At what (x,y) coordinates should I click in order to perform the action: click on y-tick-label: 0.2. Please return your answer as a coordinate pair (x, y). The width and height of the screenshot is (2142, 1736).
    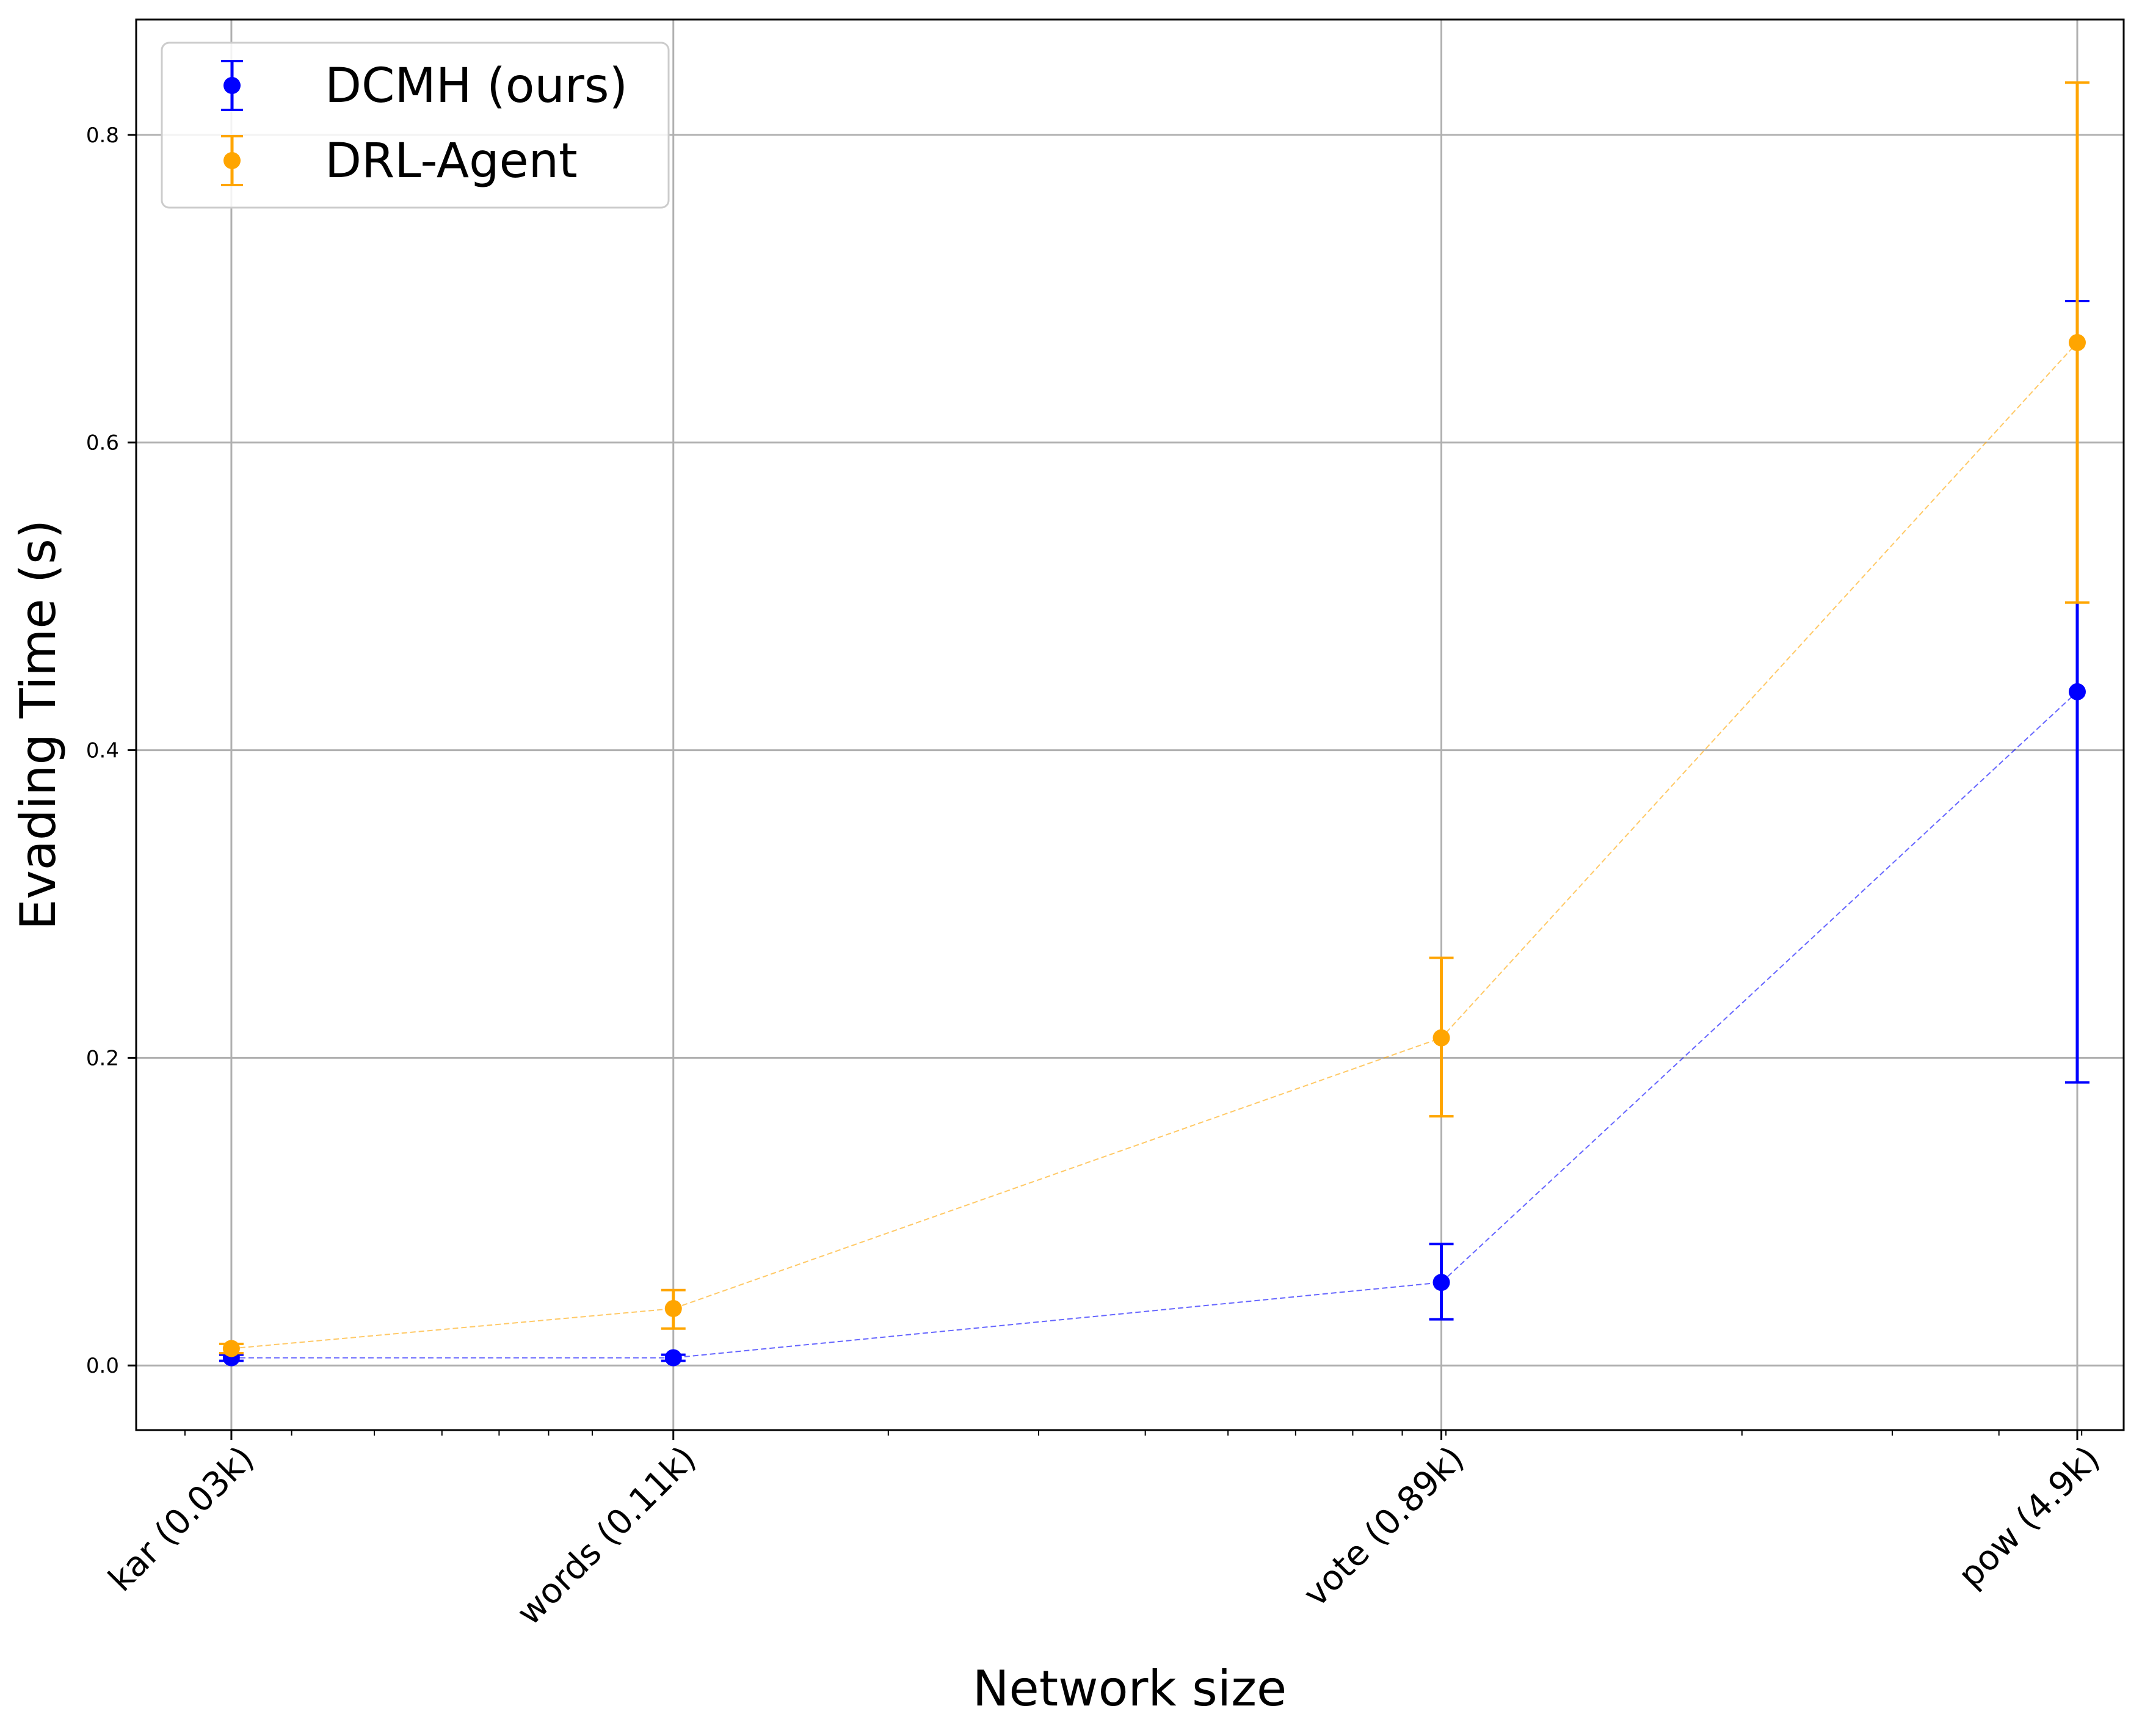
    Looking at the image, I should click on (102, 1058).